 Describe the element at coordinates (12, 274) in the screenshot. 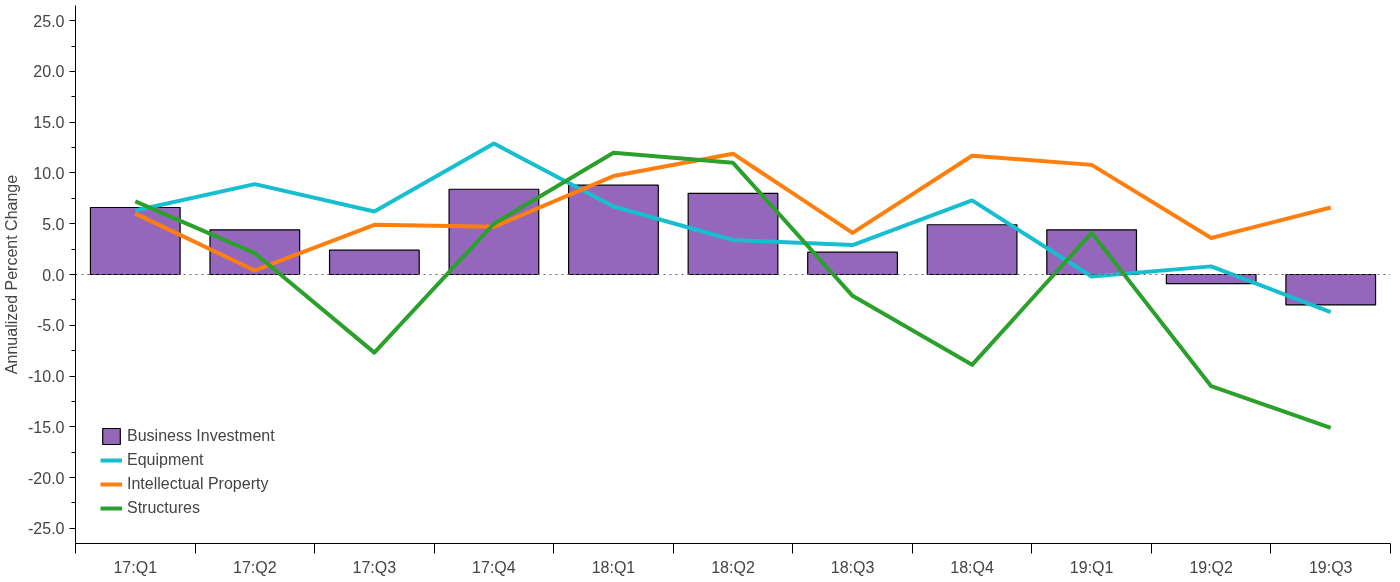

I see `y-axis-title: Annualized Percent Change` at that location.